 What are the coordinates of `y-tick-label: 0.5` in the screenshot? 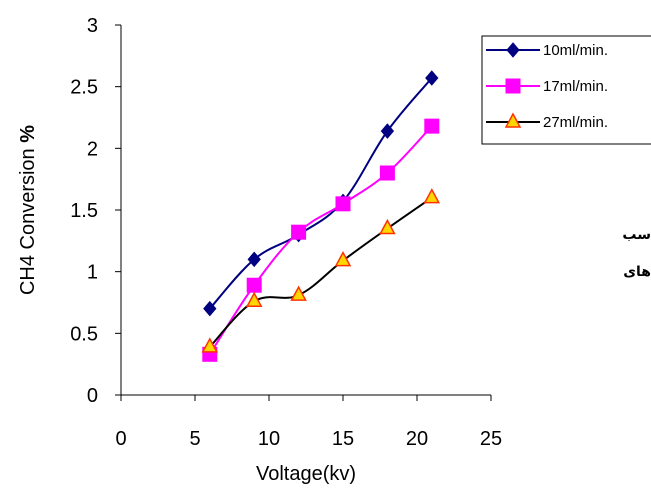 It's located at (84, 334).